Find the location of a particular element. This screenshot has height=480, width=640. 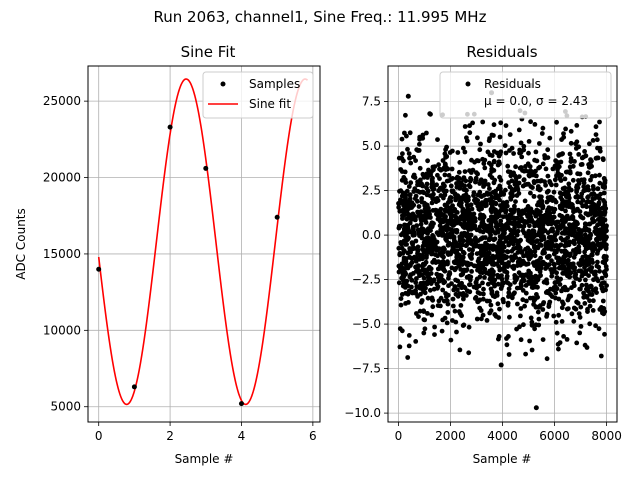

sine-fit-ytick-label: 20000 is located at coordinates (62, 178).